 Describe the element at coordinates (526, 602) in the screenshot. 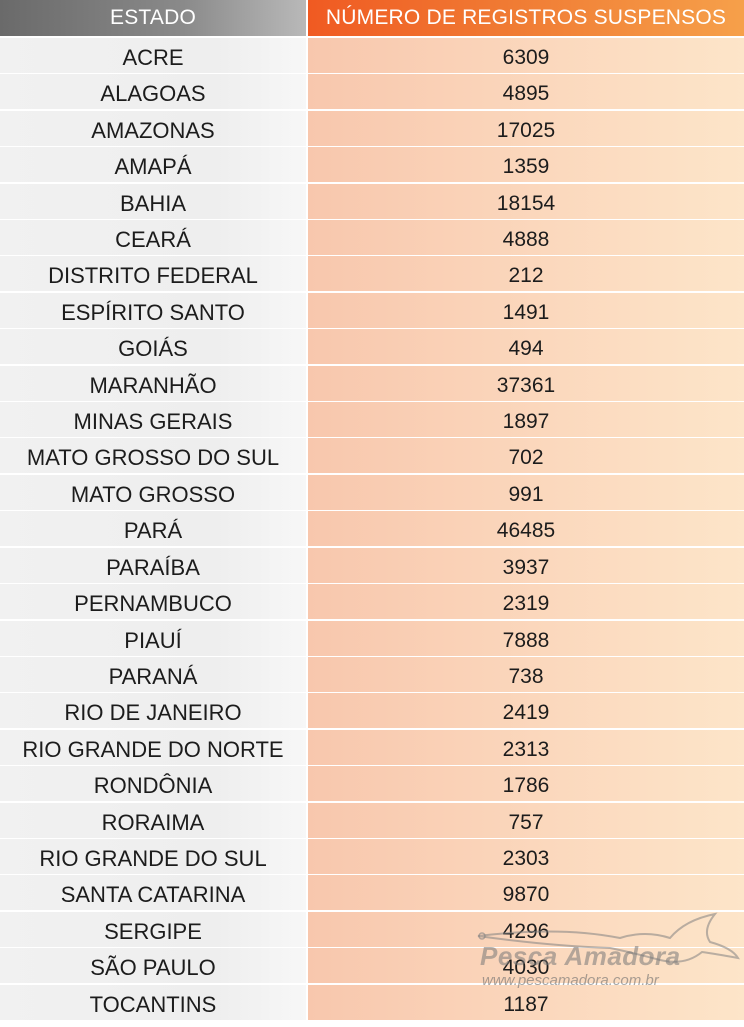

I see `cell-registros: 2319` at that location.